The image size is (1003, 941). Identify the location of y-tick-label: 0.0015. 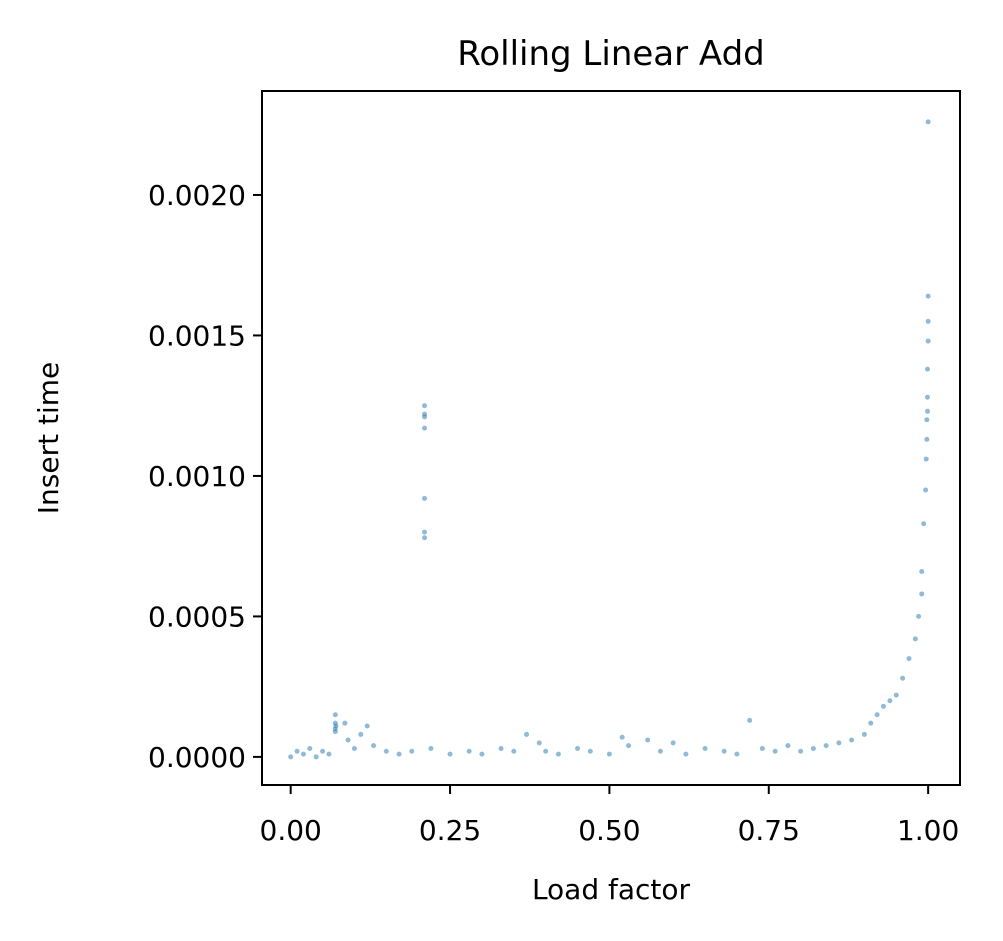
(197, 335).